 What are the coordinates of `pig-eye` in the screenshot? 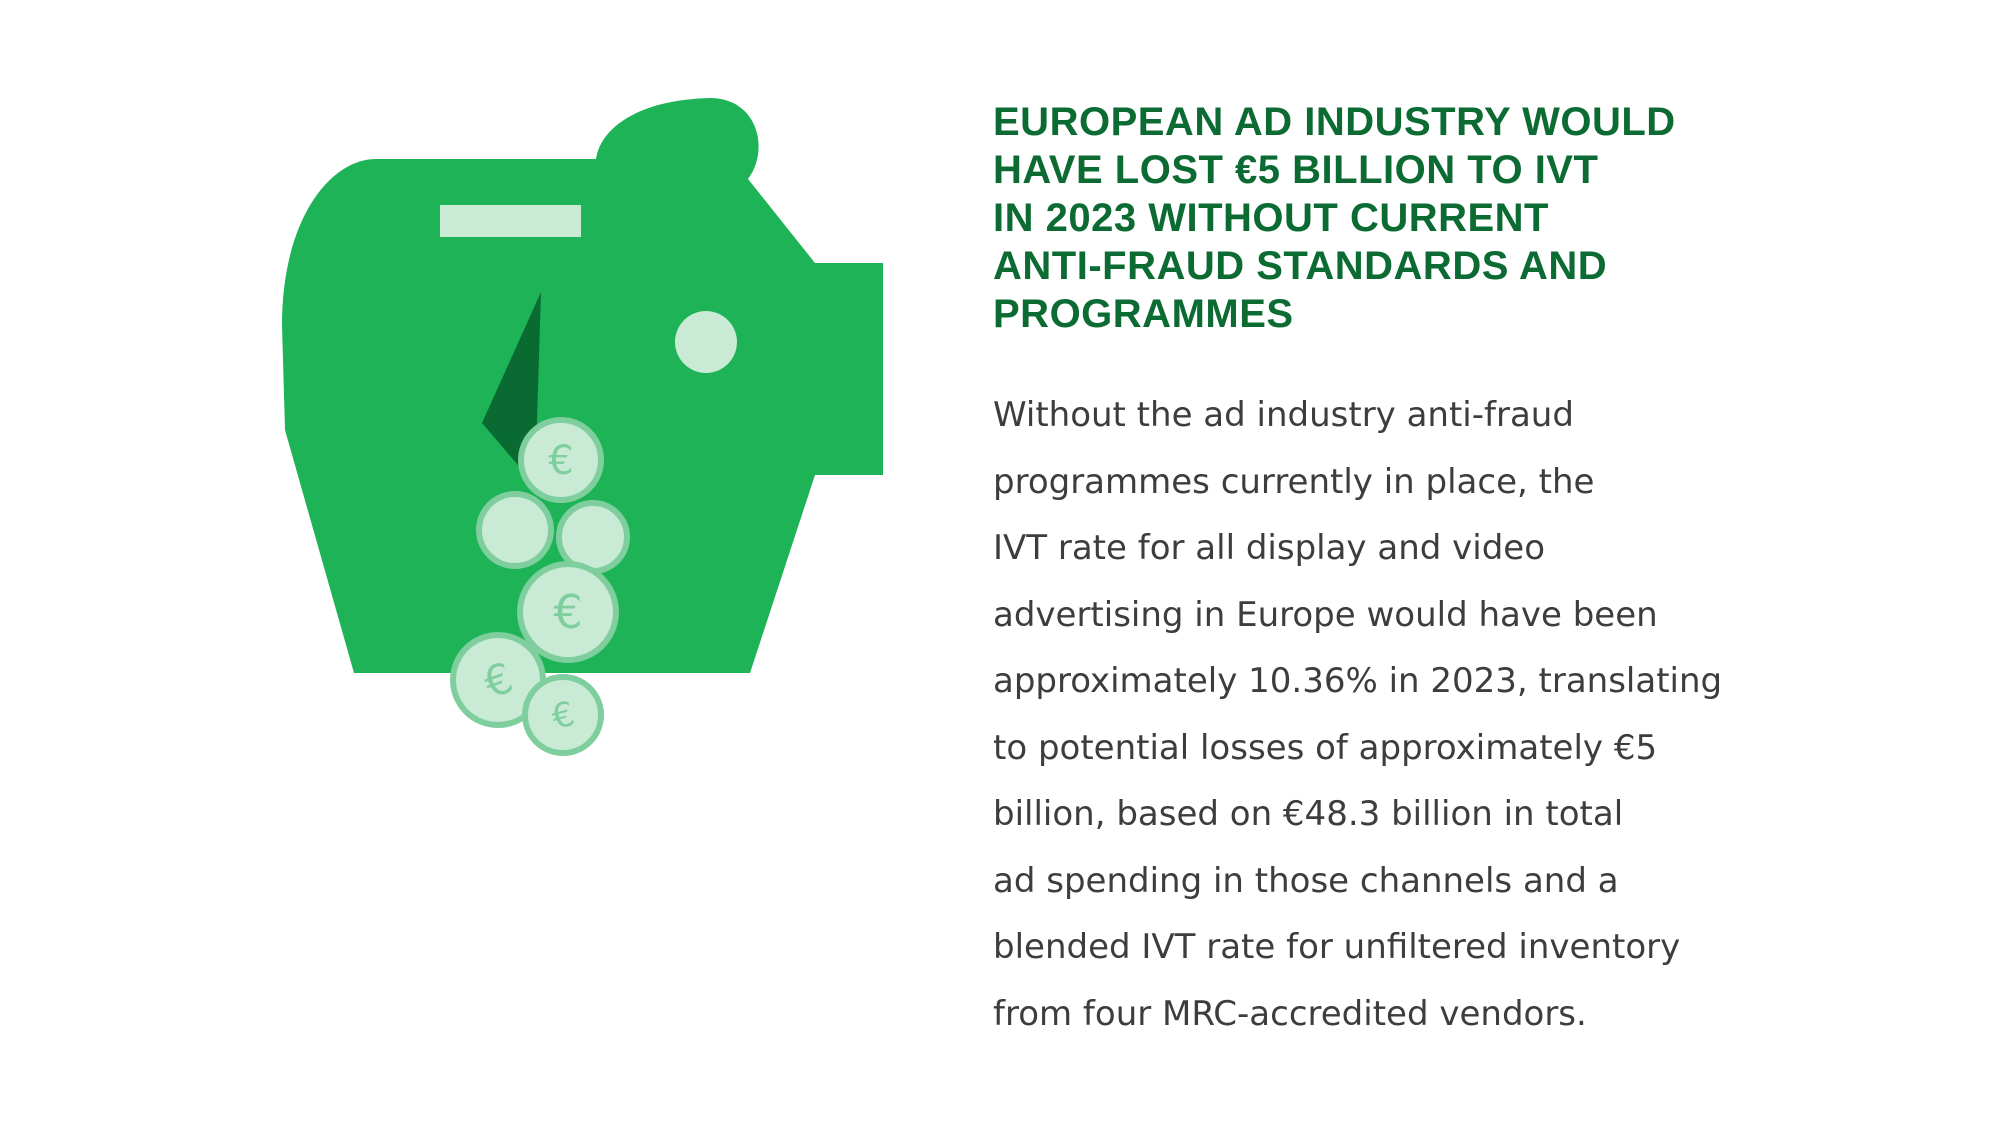 It's located at (706, 342).